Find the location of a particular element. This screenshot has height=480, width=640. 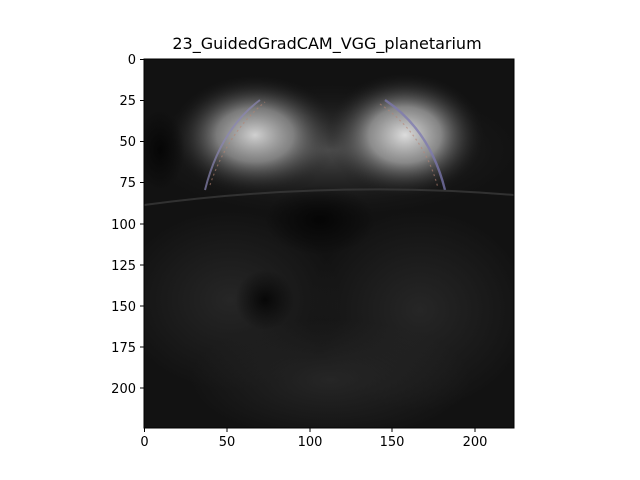

y-tick-label: 0 is located at coordinates (132, 60).